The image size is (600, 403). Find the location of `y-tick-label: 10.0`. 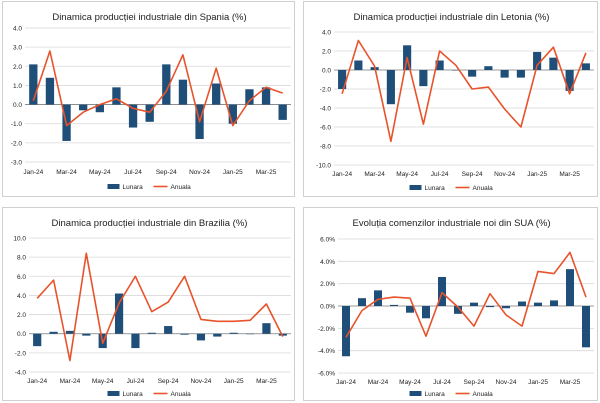

y-tick-label: 10.0 is located at coordinates (19, 239).